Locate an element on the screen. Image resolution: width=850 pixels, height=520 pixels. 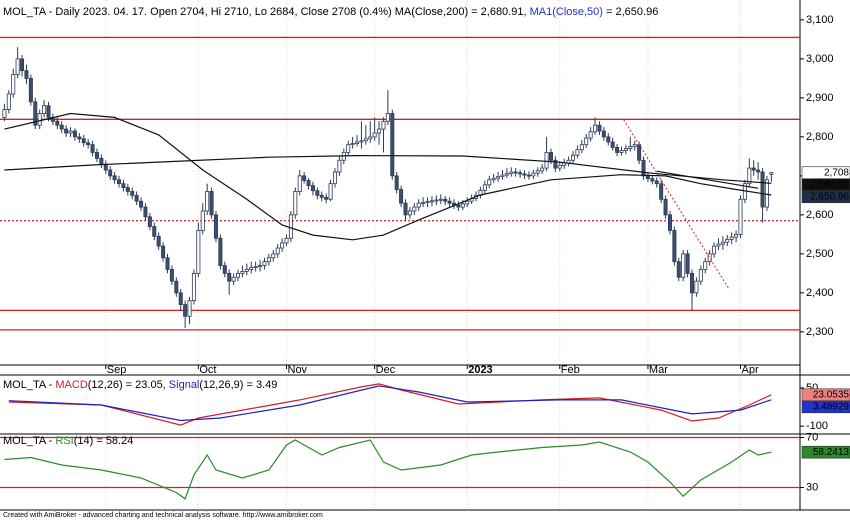
y-tick-label: -100 is located at coordinates (817, 426).